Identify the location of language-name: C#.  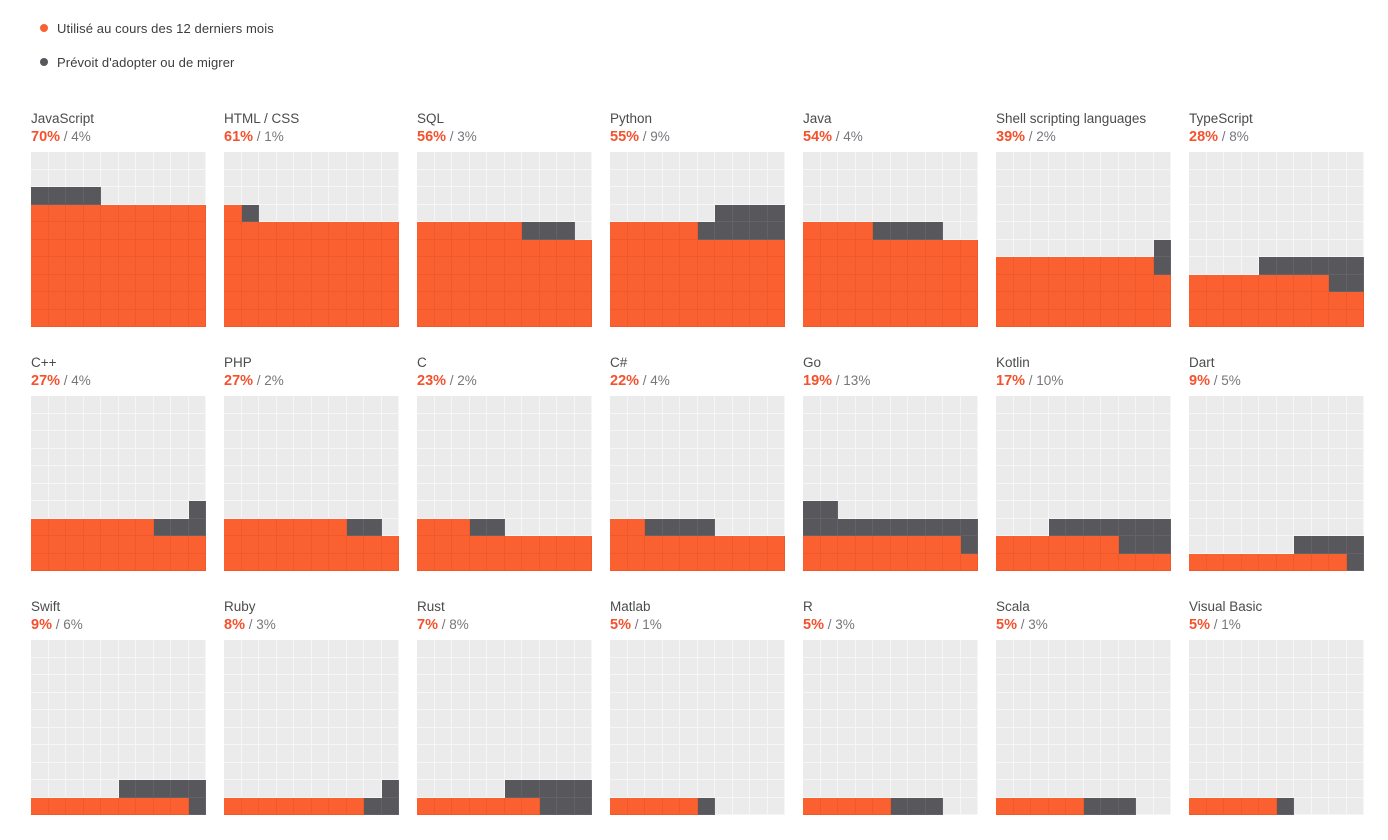
(619, 362).